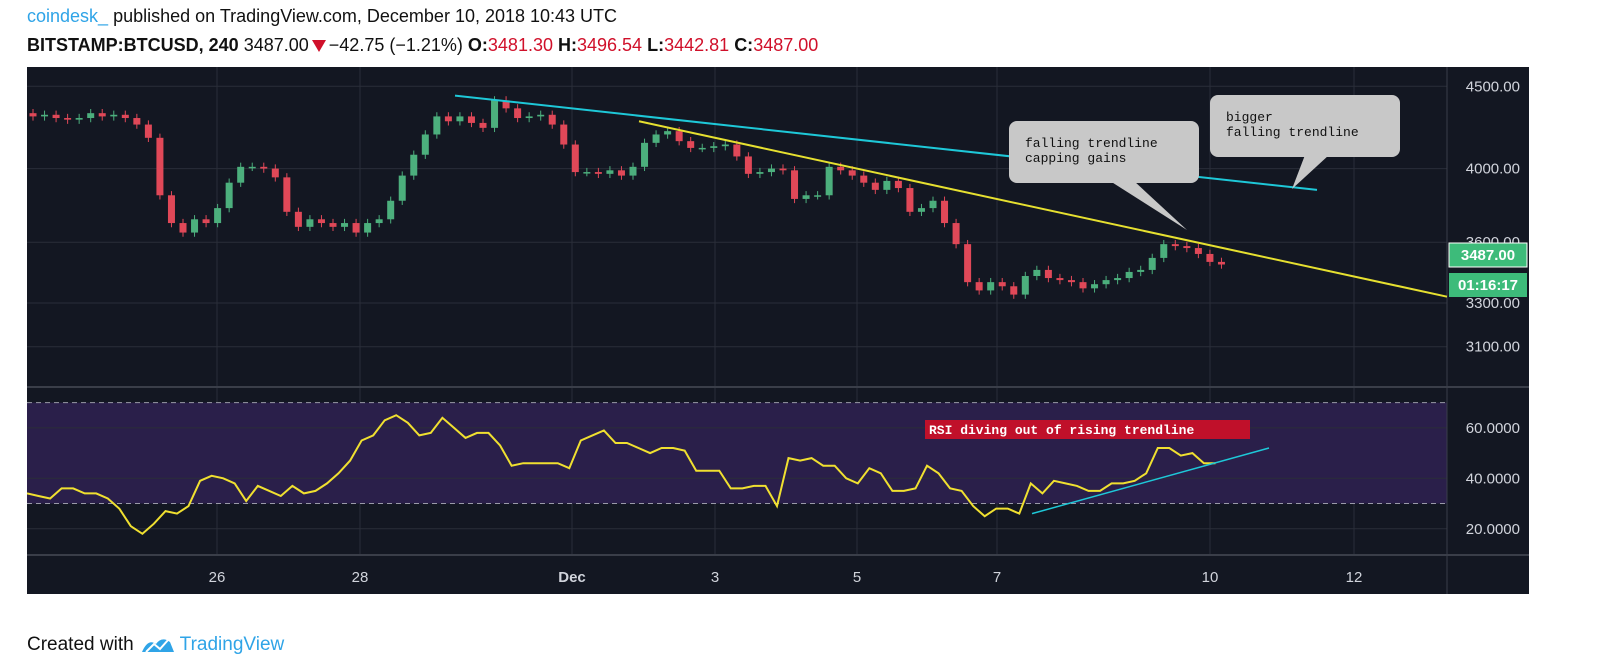 This screenshot has width=1608, height=666. What do you see at coordinates (567, 45) in the screenshot?
I see `high-label: H:` at bounding box center [567, 45].